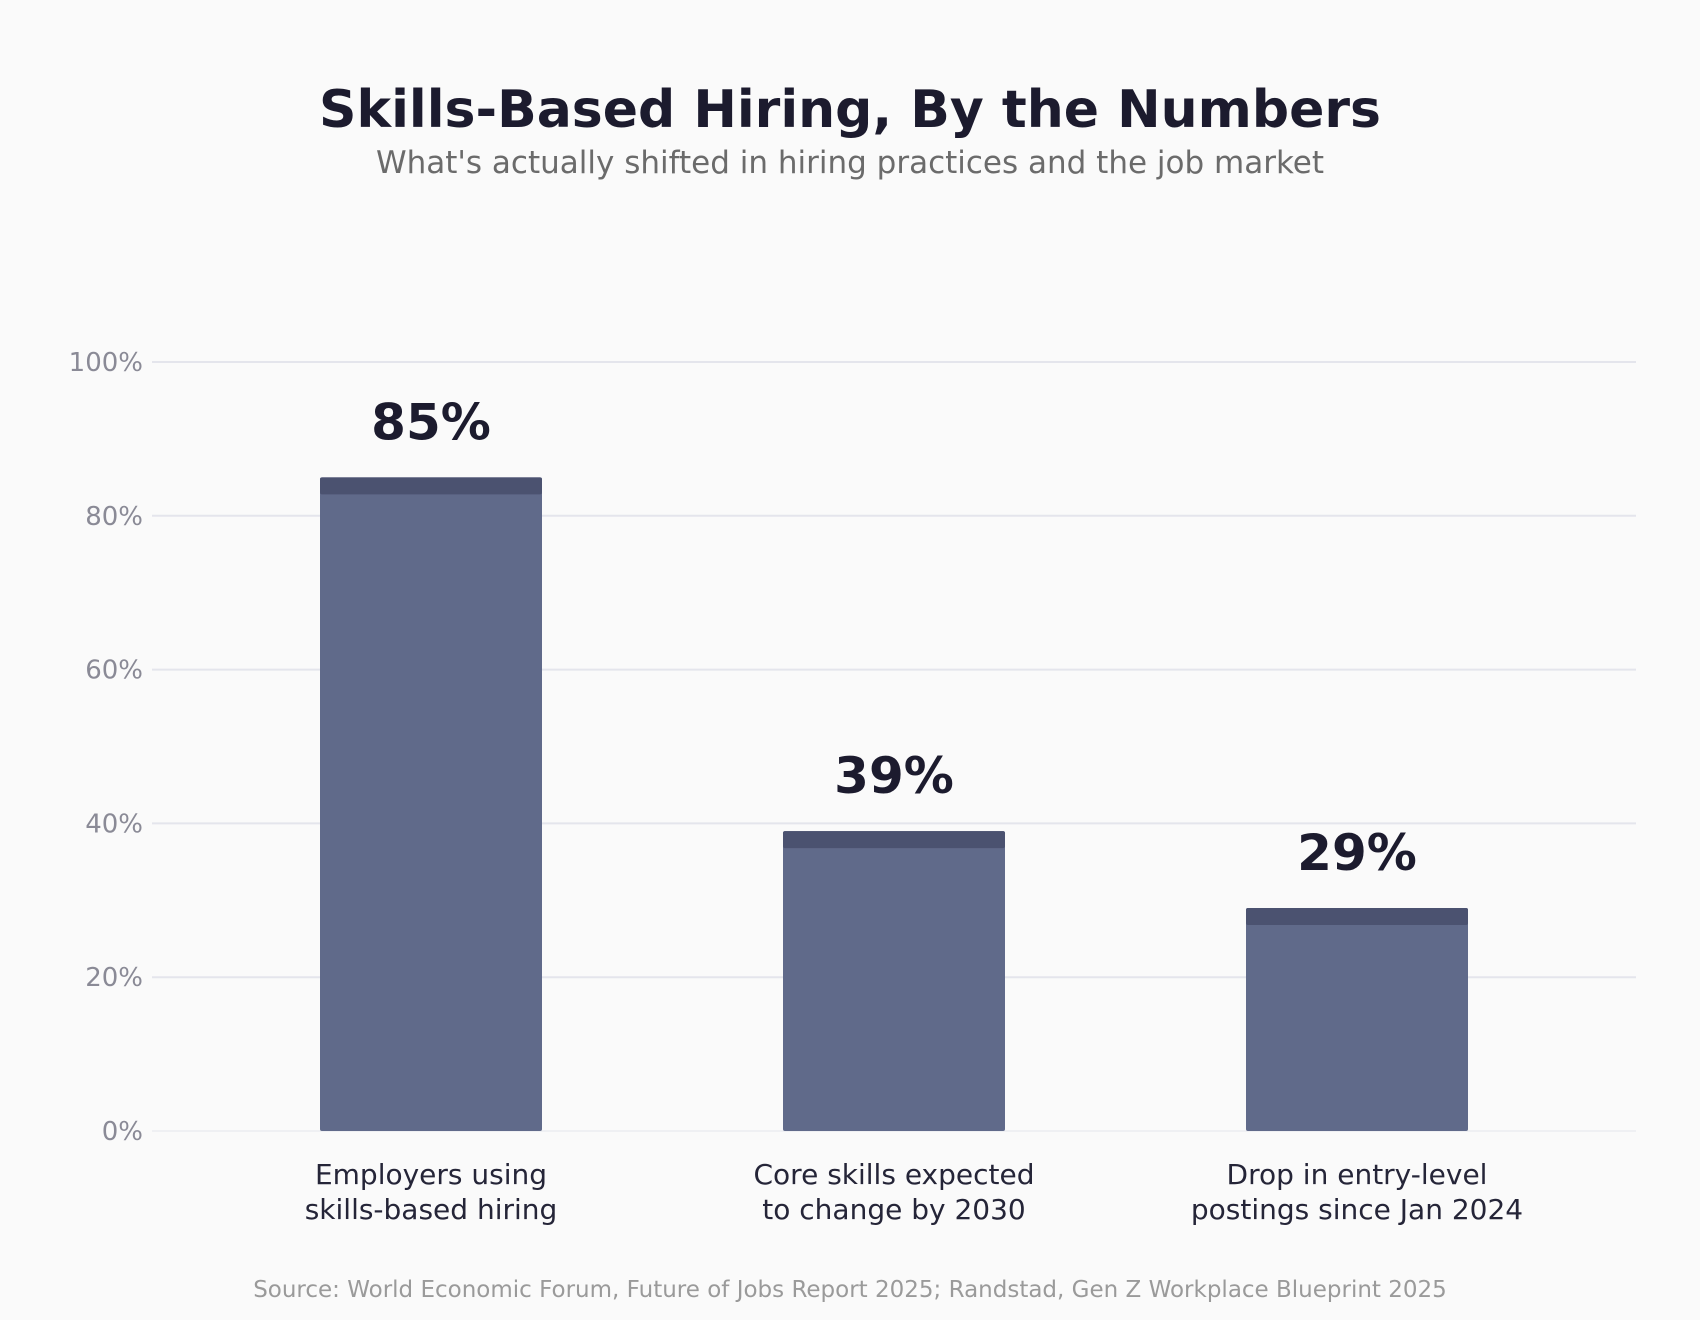 This screenshot has width=1700, height=1320. What do you see at coordinates (106, 363) in the screenshot?
I see `y-tick-label: 100%` at bounding box center [106, 363].